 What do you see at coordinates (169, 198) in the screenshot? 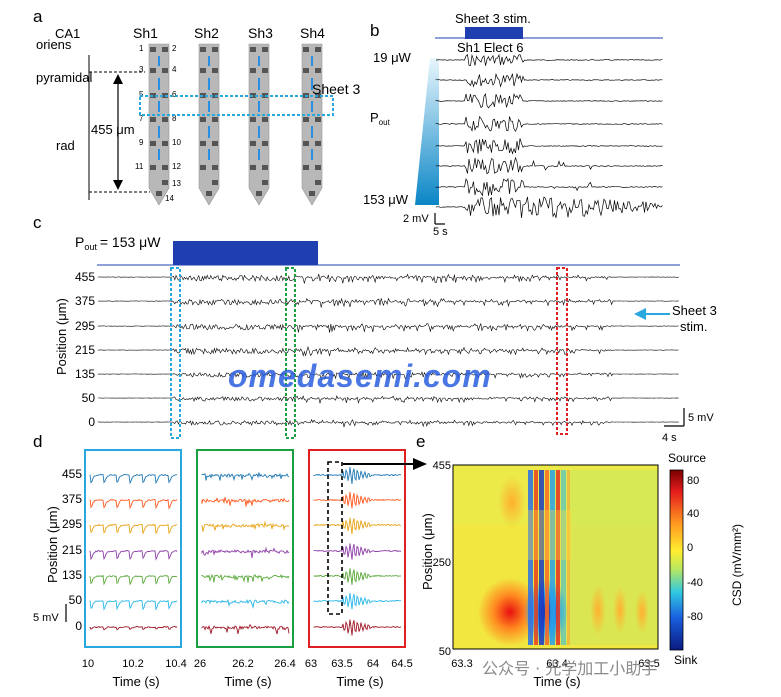
I see `electrode-number: 14` at bounding box center [169, 198].